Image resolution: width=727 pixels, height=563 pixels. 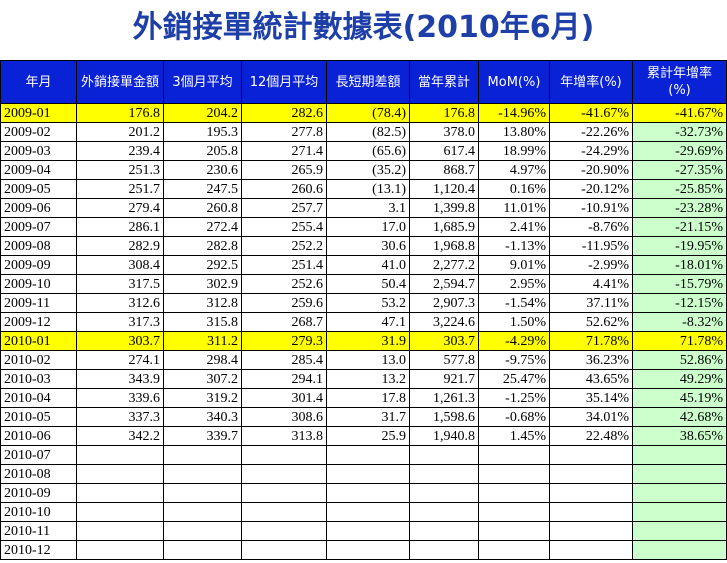 What do you see at coordinates (514, 436) in the screenshot?
I see `table-cell: 1.45%` at bounding box center [514, 436].